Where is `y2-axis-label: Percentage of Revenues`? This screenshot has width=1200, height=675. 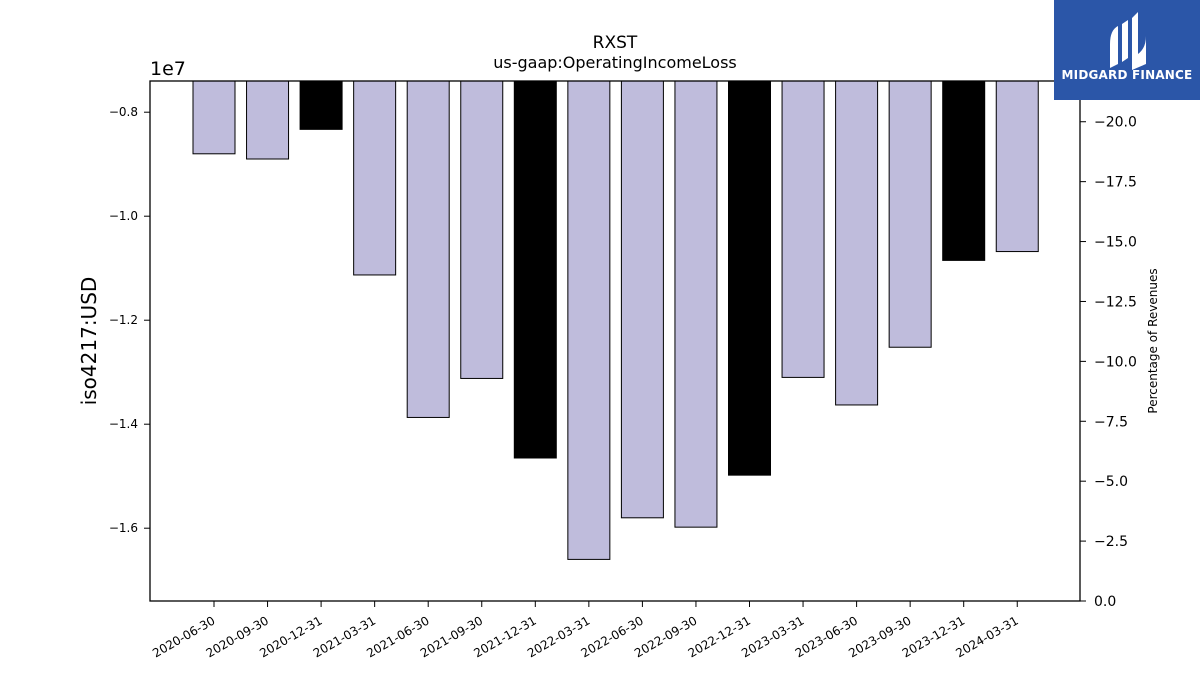
y2-axis-label: Percentage of Revenues is located at coordinates (1153, 340).